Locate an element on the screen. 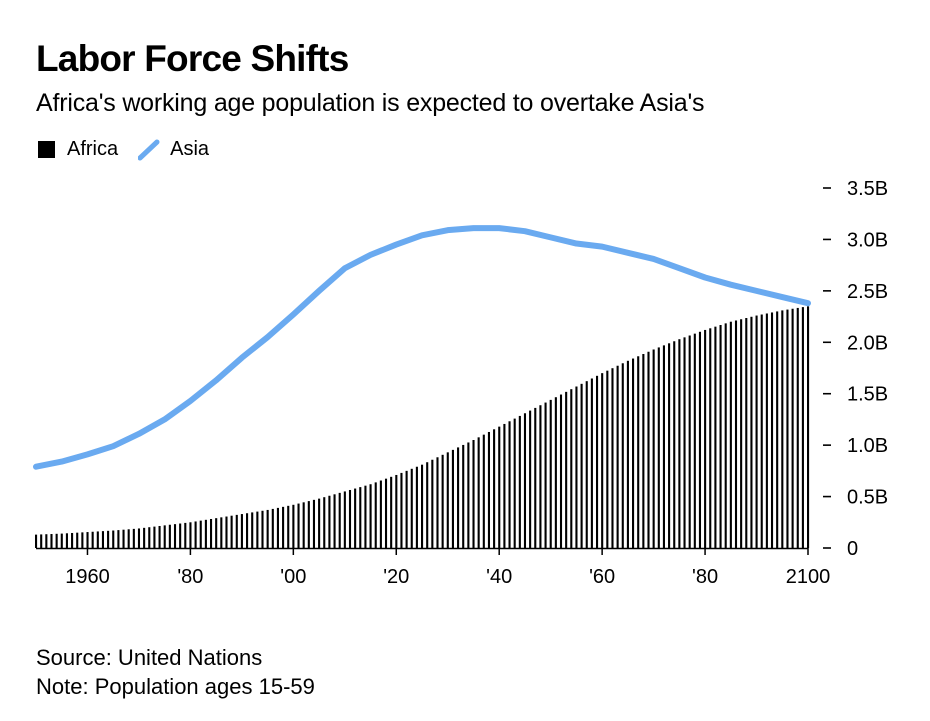 The image size is (930, 721). x-tick-label: '80 is located at coordinates (705, 577).